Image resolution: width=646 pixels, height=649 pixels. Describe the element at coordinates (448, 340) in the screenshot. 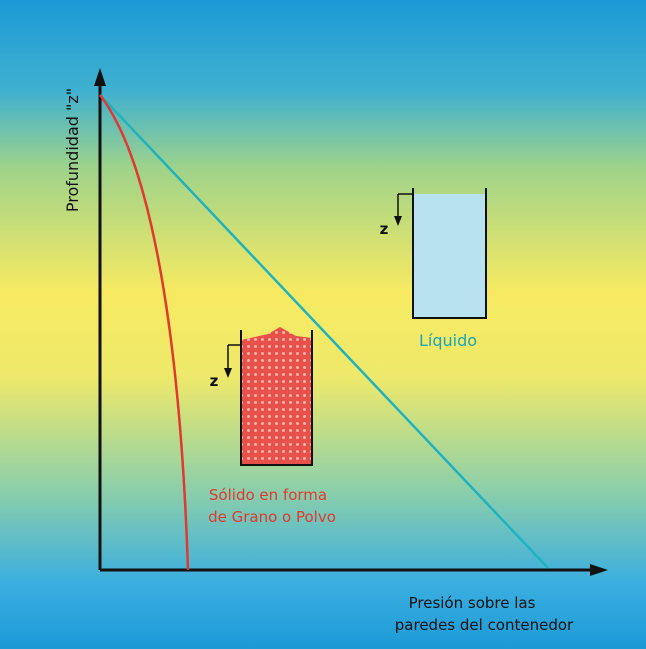

I see `liquid-label: Líquido` at that location.